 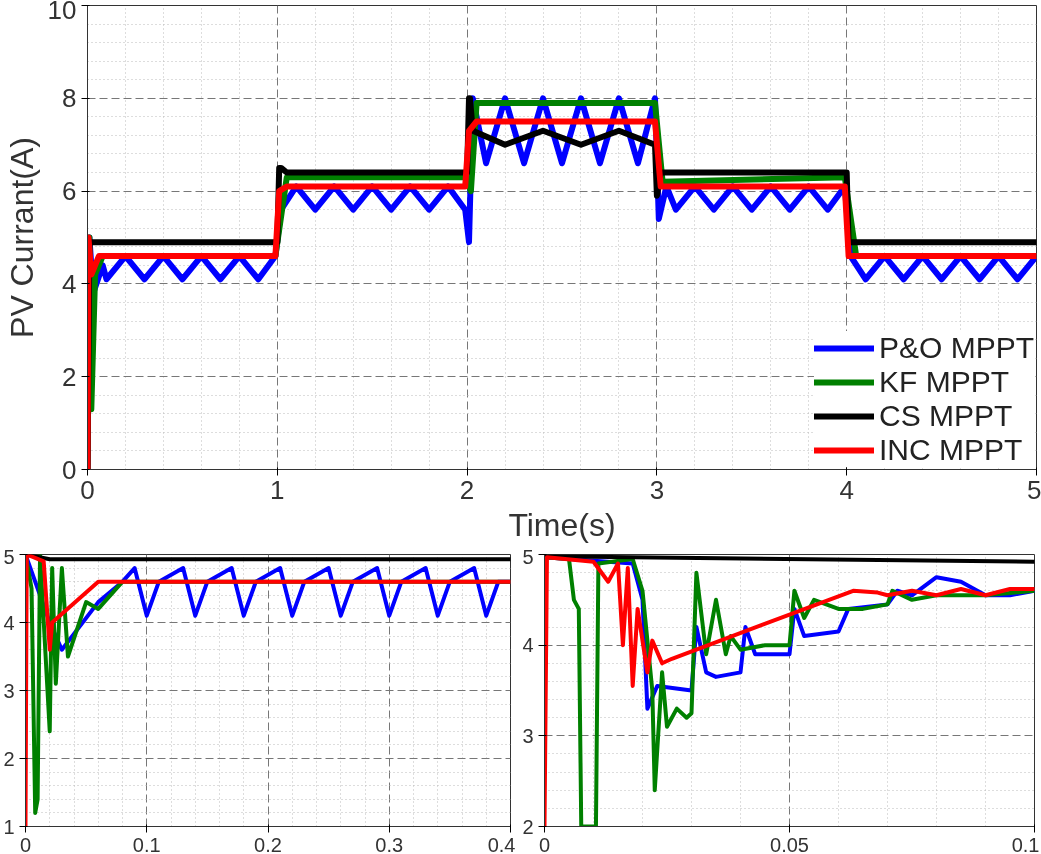 What do you see at coordinates (69, 98) in the screenshot?
I see `y-tick-label: 8` at bounding box center [69, 98].